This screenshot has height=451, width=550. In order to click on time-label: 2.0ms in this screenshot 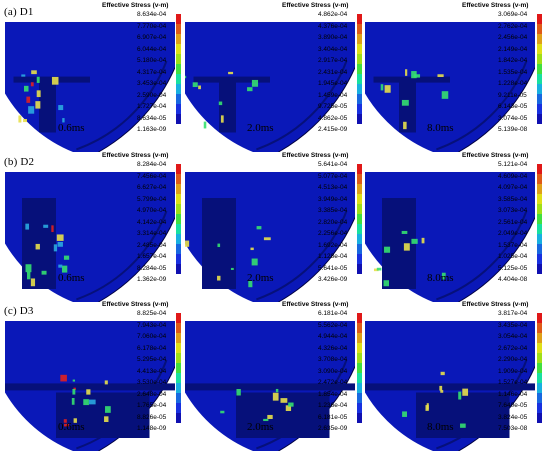, I will do `click(260, 278)`.